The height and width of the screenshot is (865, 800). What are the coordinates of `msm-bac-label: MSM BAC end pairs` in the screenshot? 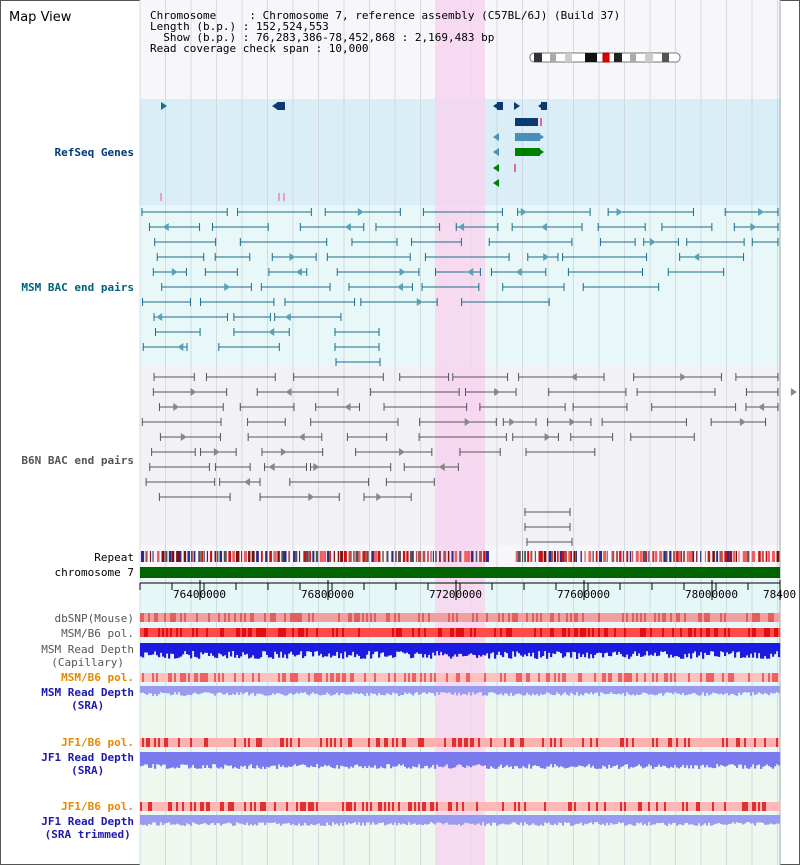 It's located at (77, 287).